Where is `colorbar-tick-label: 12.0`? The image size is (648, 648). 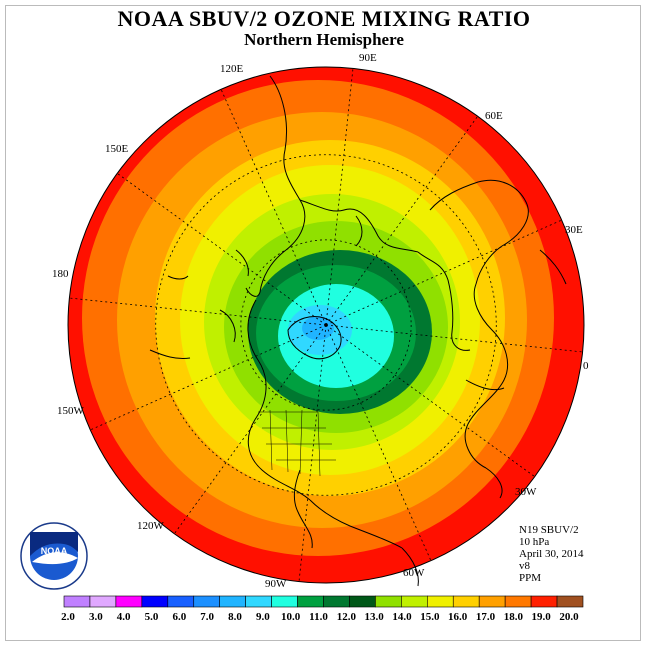
colorbar-tick-label: 12.0 is located at coordinates (347, 617).